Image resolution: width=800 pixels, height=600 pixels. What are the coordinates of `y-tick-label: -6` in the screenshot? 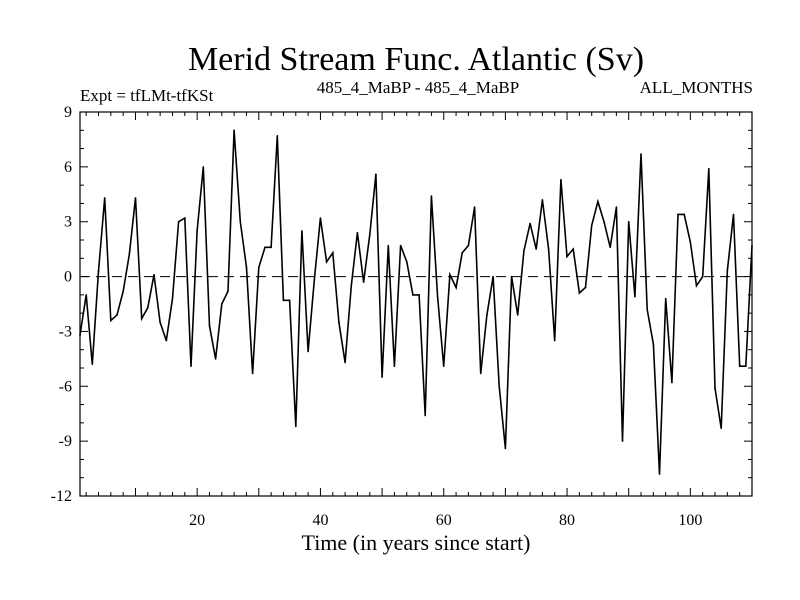 It's located at (65, 386).